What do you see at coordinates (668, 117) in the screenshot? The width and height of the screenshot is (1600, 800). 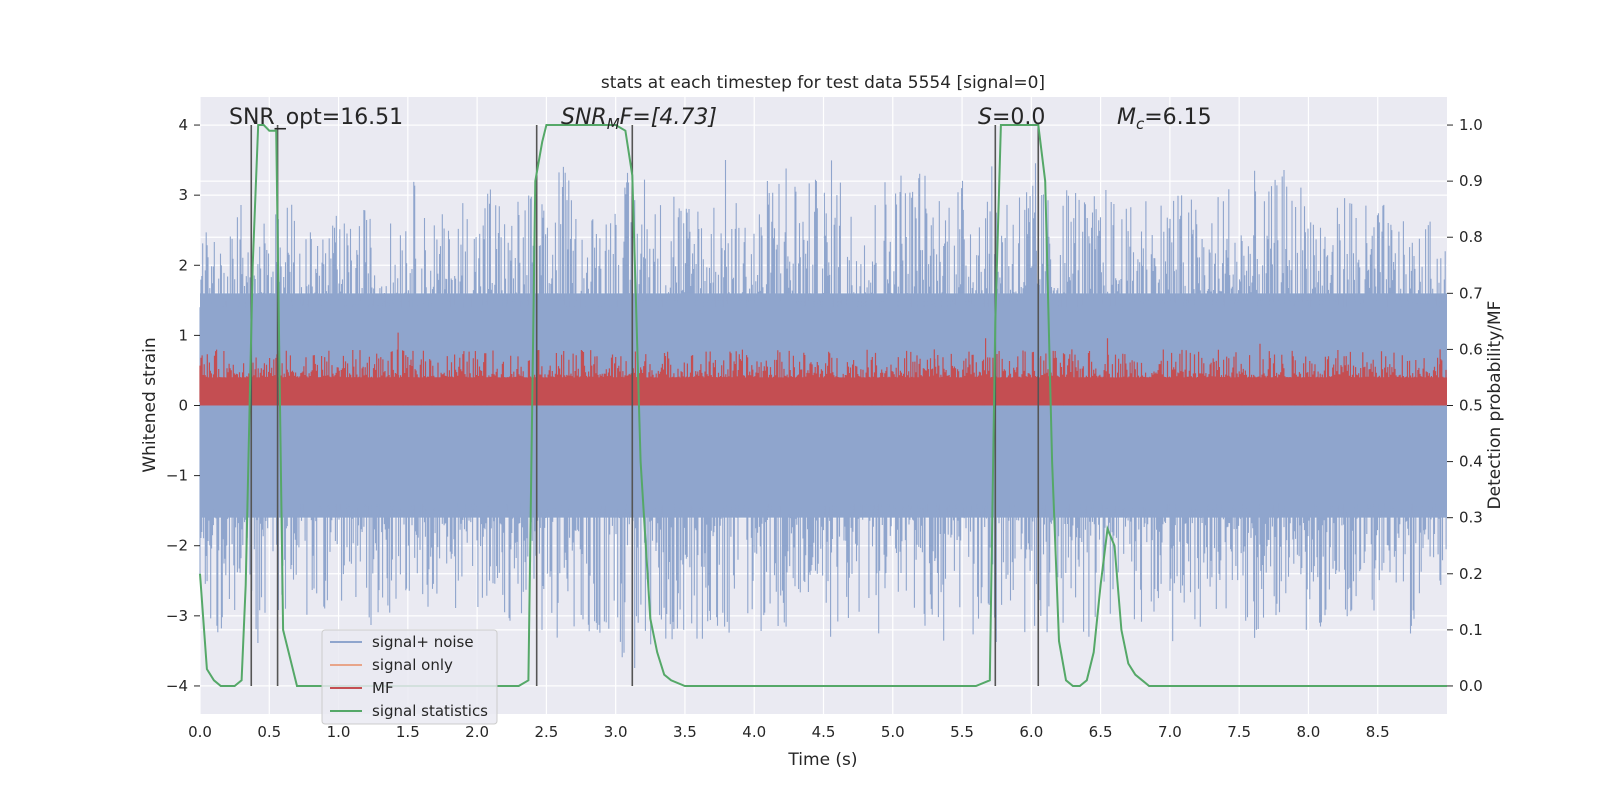 I see `annotation-snr-mf-rest: F=[4.73]` at bounding box center [668, 117].